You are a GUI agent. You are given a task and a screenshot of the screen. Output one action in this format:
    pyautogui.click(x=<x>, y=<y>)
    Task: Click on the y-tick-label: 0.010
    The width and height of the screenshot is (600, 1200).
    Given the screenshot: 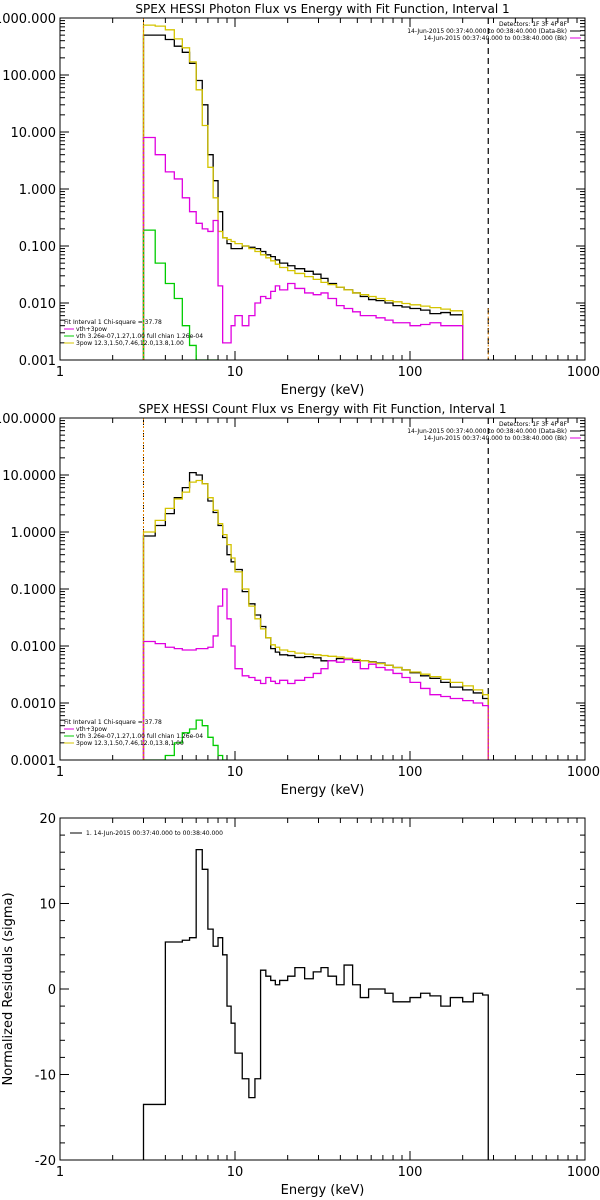 What is the action you would take?
    pyautogui.click(x=37, y=304)
    